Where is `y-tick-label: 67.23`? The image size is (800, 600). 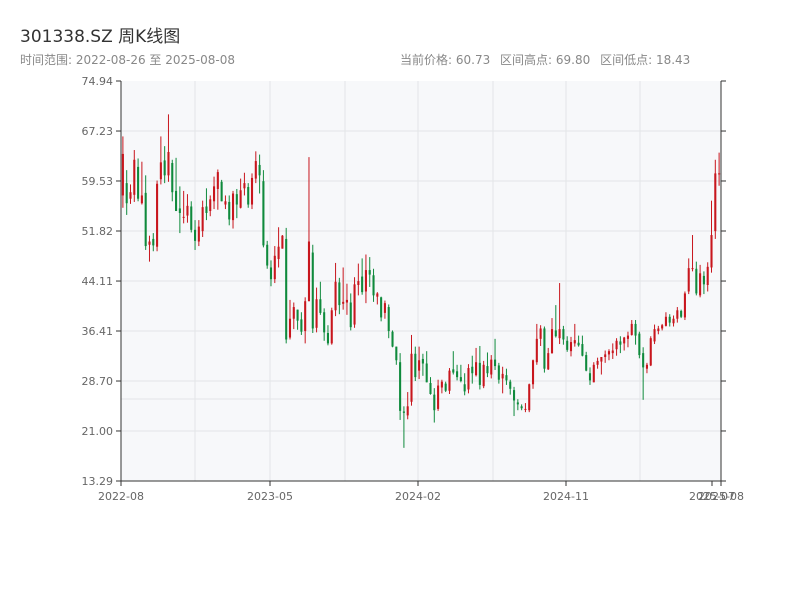
y-tick-label: 67.23 is located at coordinates (98, 131).